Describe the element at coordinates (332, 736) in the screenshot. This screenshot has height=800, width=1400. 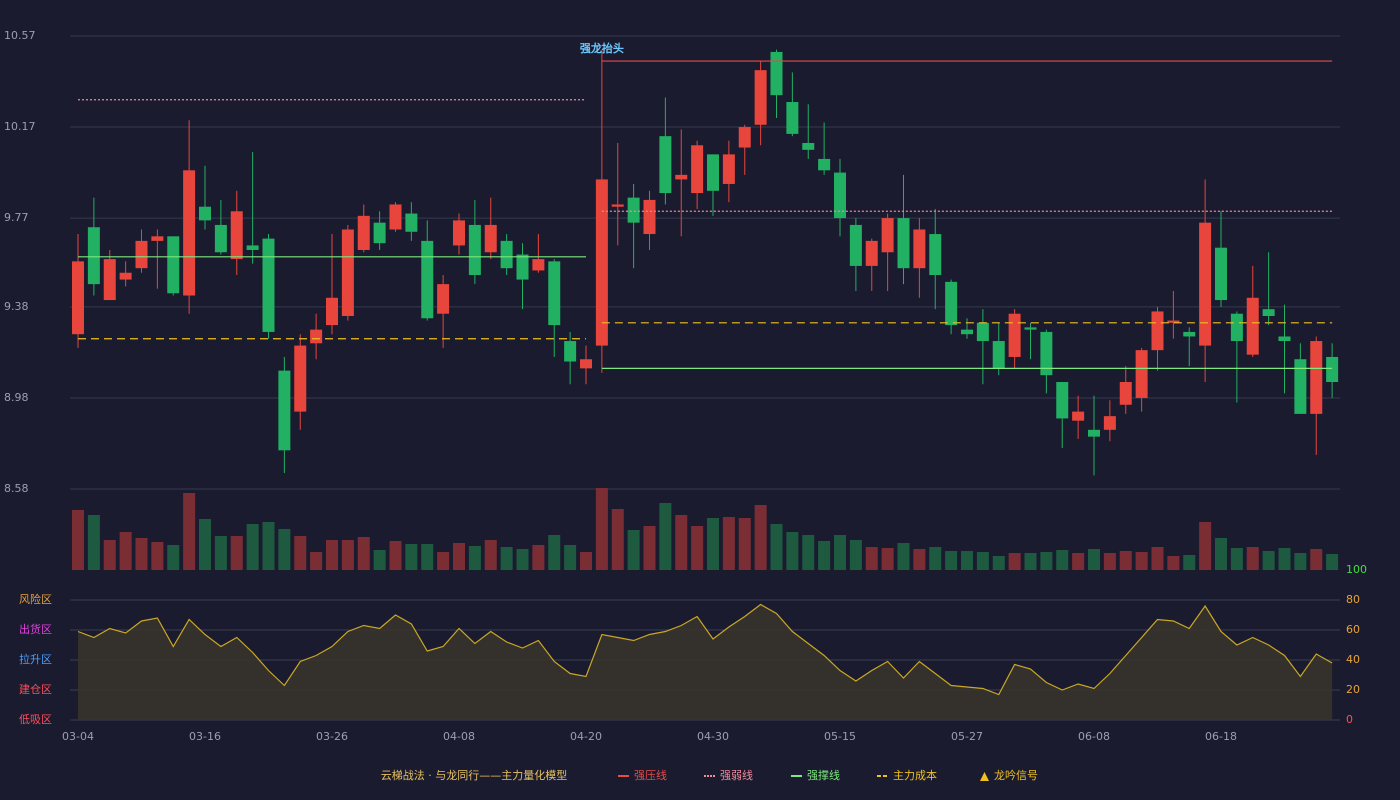
I see `x-tick-label: 03-26` at that location.